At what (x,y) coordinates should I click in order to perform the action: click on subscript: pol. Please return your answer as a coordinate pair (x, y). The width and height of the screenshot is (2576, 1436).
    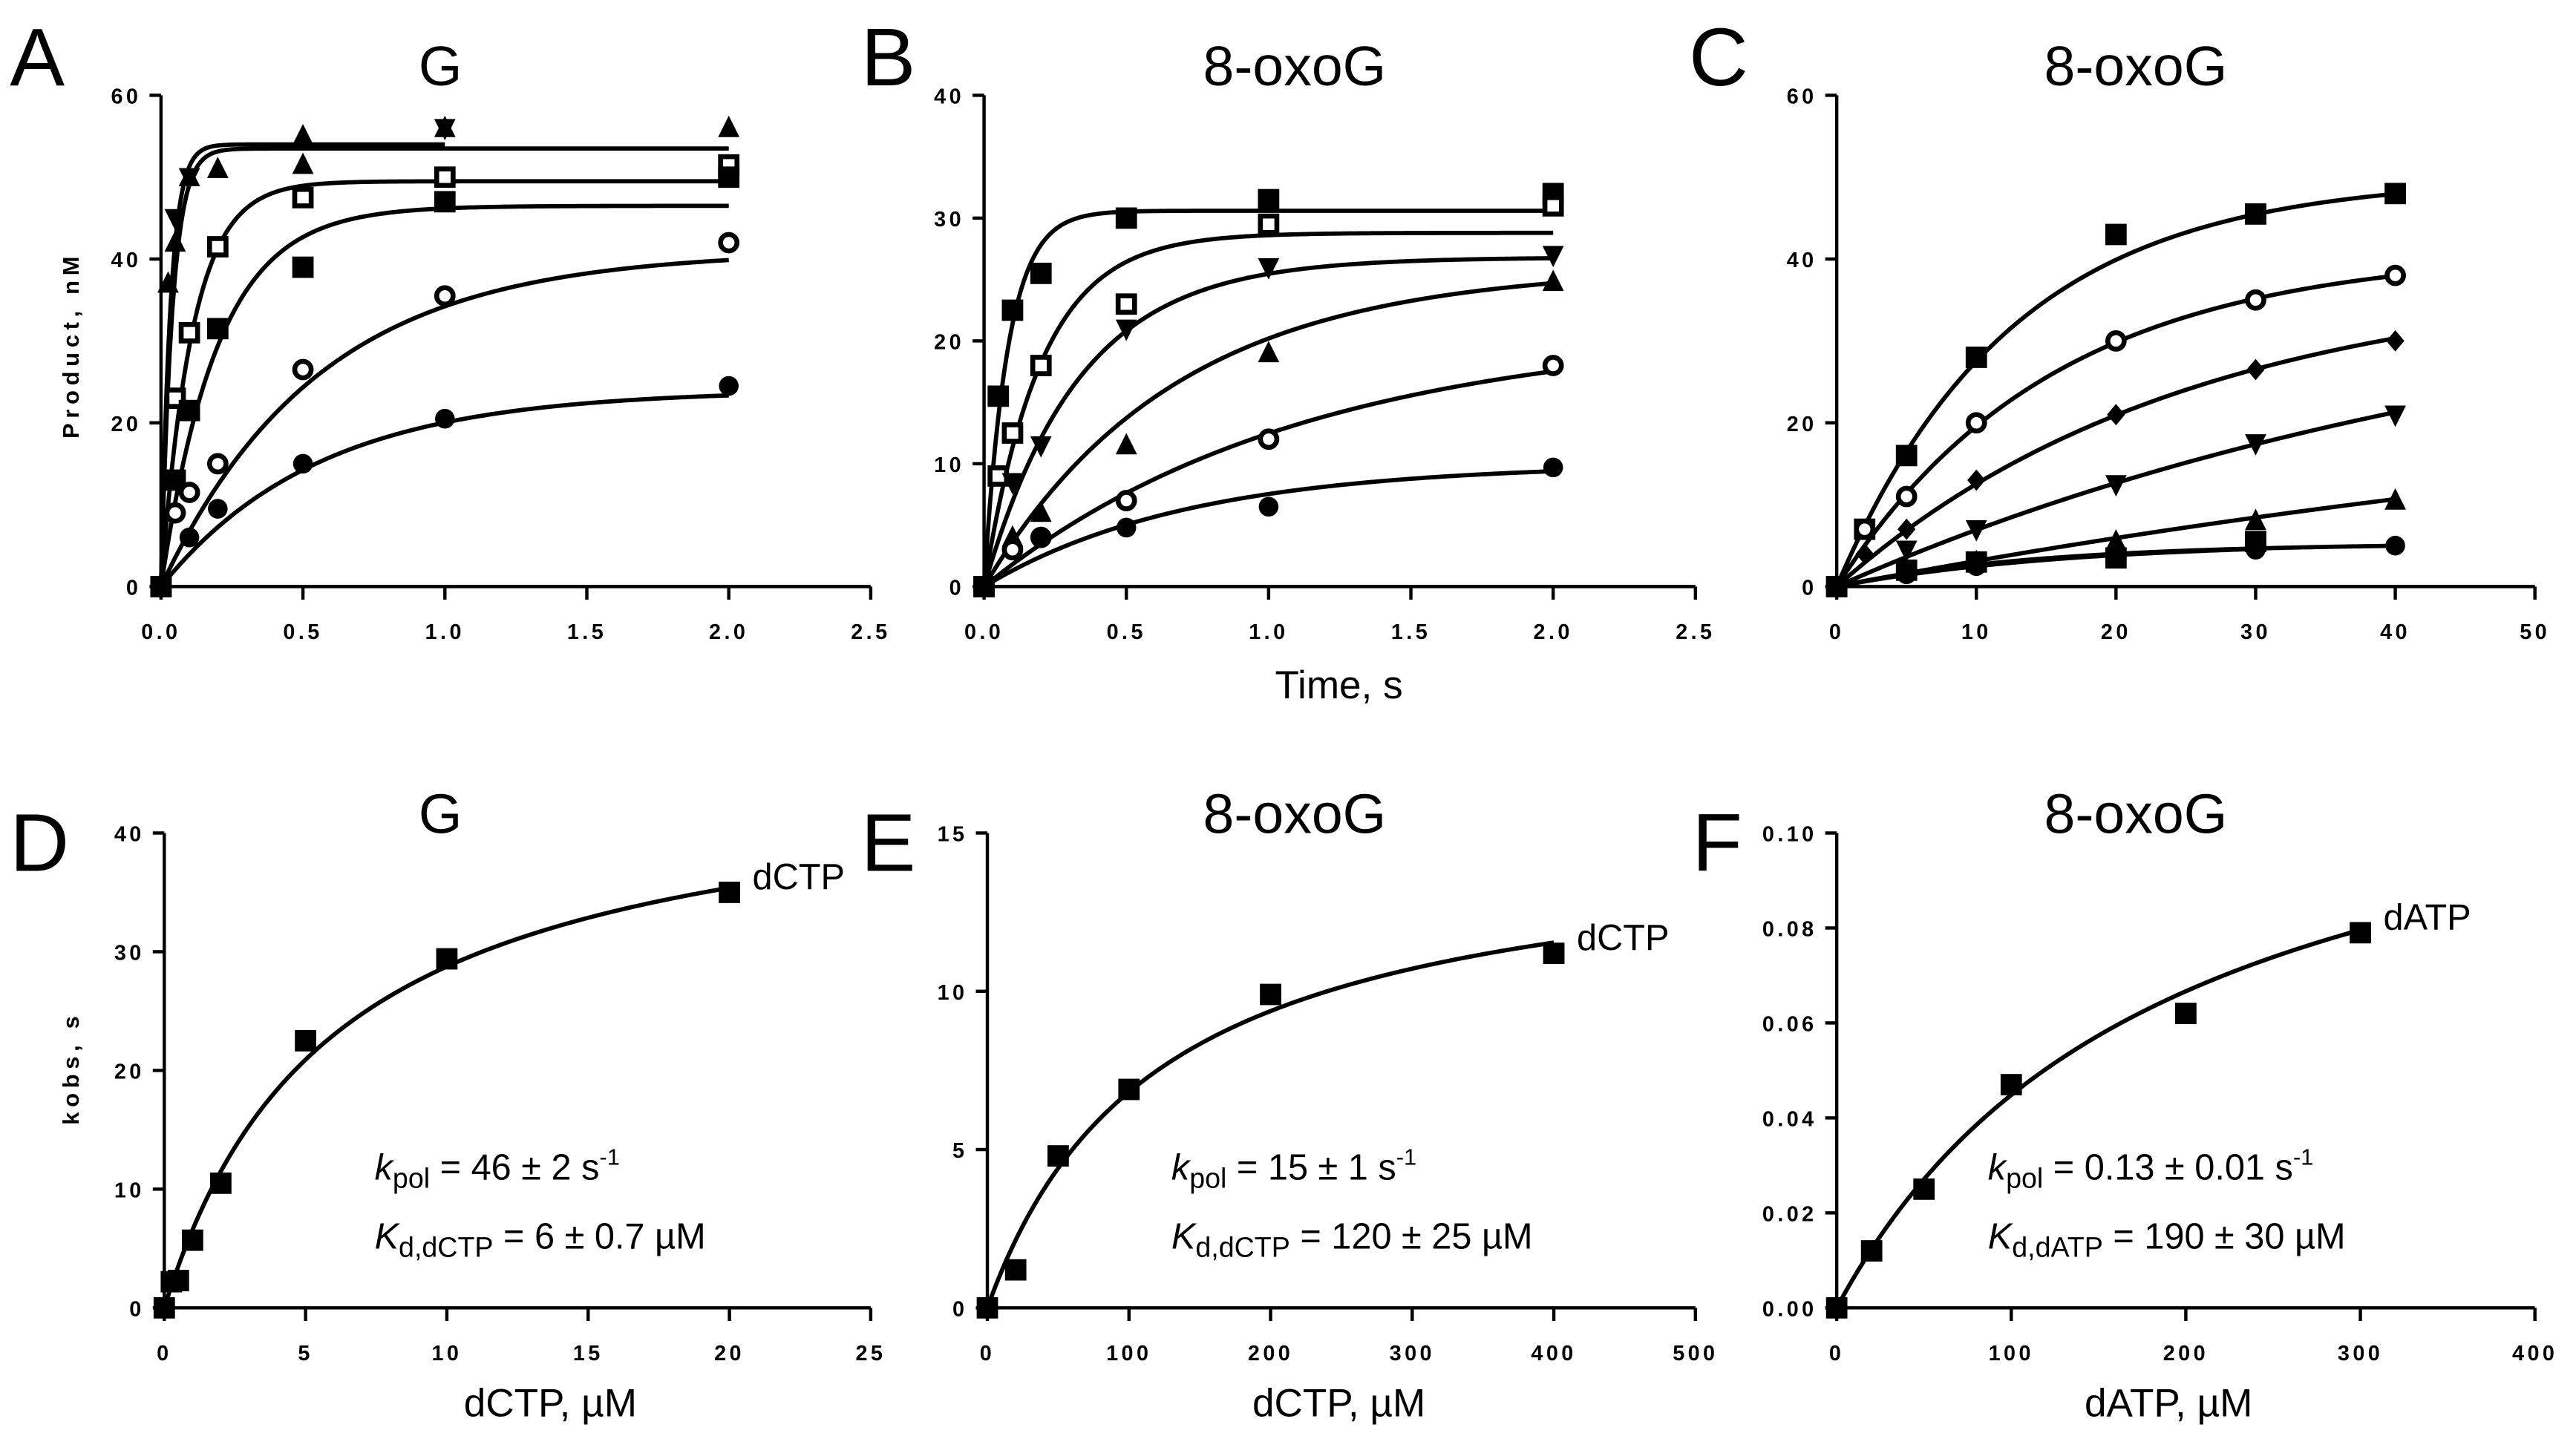
    Looking at the image, I should click on (1207, 1178).